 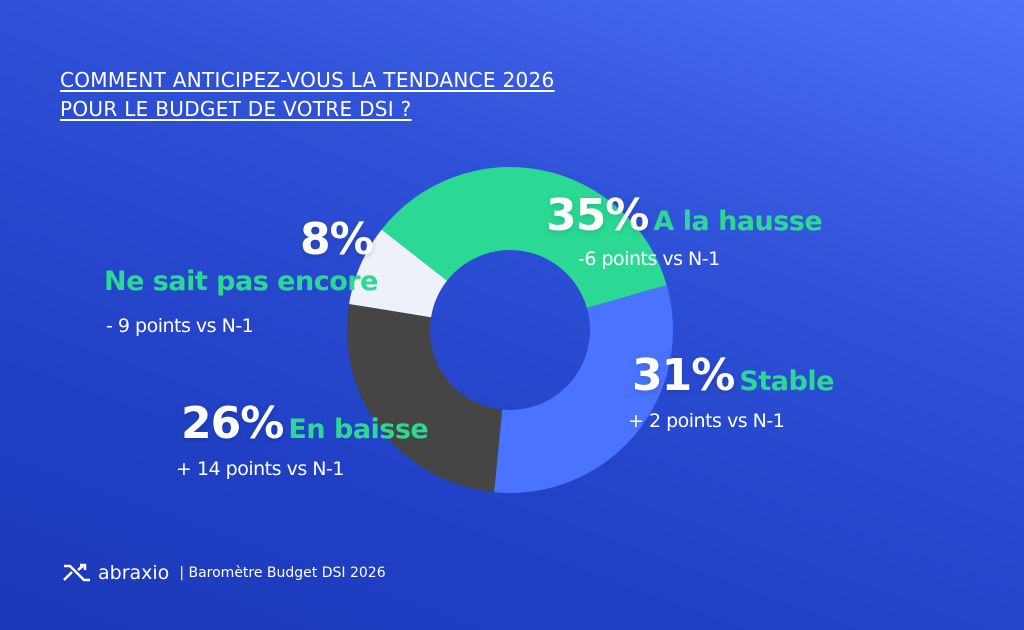 I want to click on title-line-2: POUR LE BUDGET DE VOTRE DSI ?, so click(x=236, y=109).